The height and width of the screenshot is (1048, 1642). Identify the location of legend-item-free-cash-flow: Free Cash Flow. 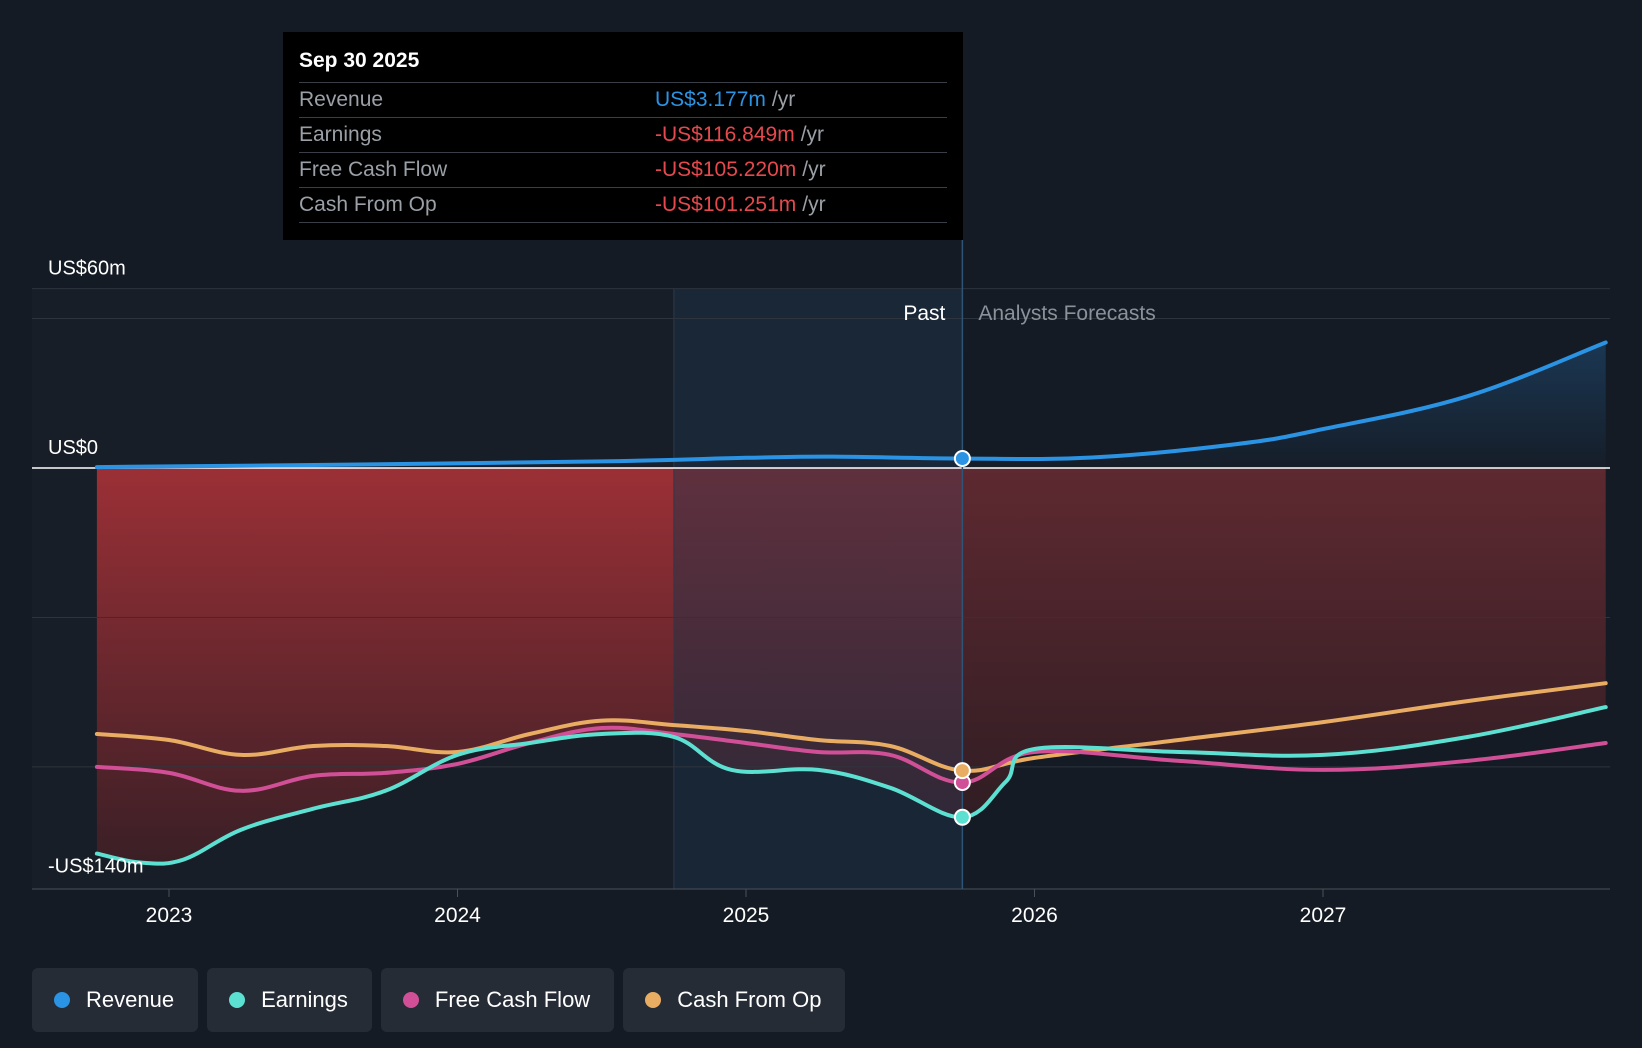
(497, 1000).